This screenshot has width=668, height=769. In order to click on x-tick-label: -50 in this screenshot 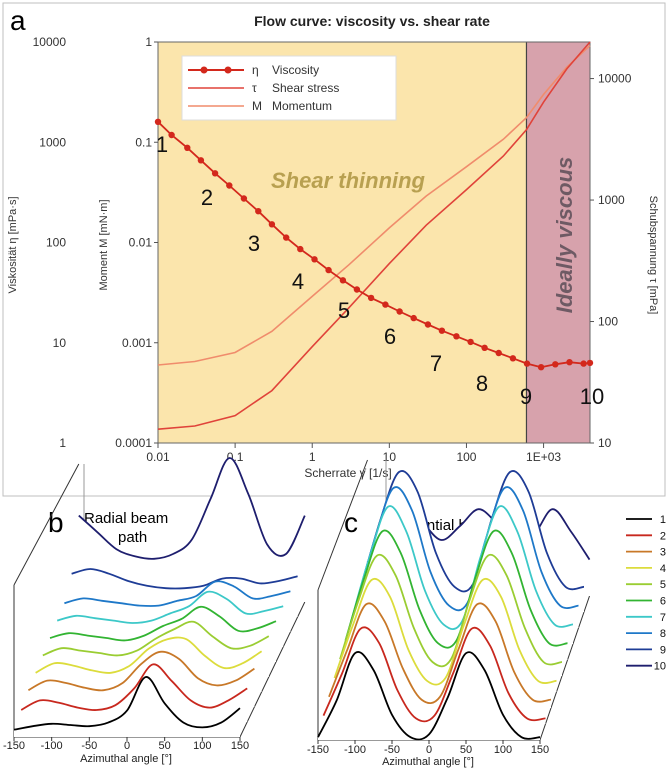, I will do `click(89, 746)`.